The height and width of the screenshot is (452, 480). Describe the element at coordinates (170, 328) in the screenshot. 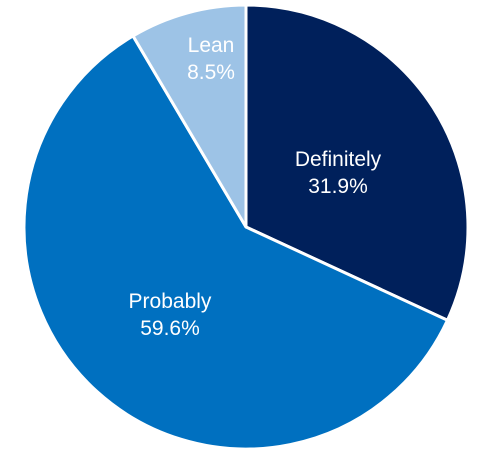

I see `slice-value-probably: 59.6%` at that location.